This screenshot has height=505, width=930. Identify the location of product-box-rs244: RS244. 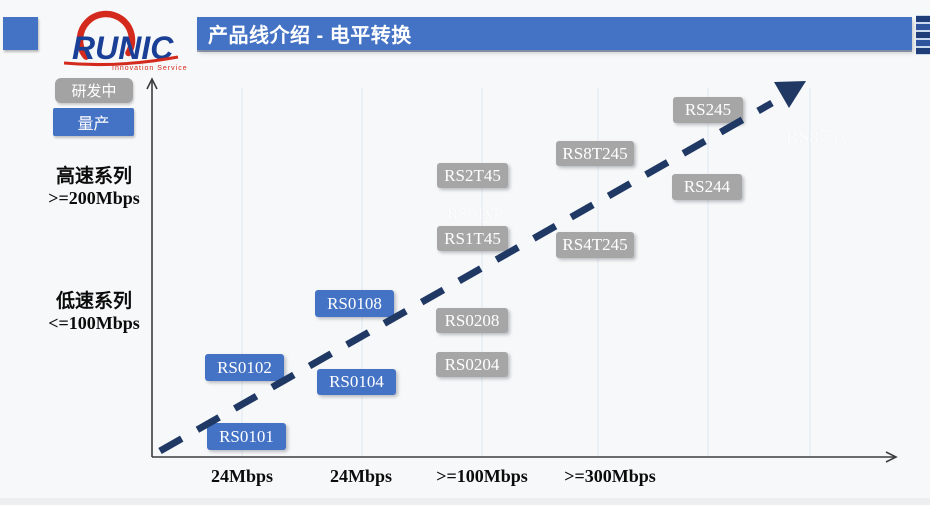
(707, 187).